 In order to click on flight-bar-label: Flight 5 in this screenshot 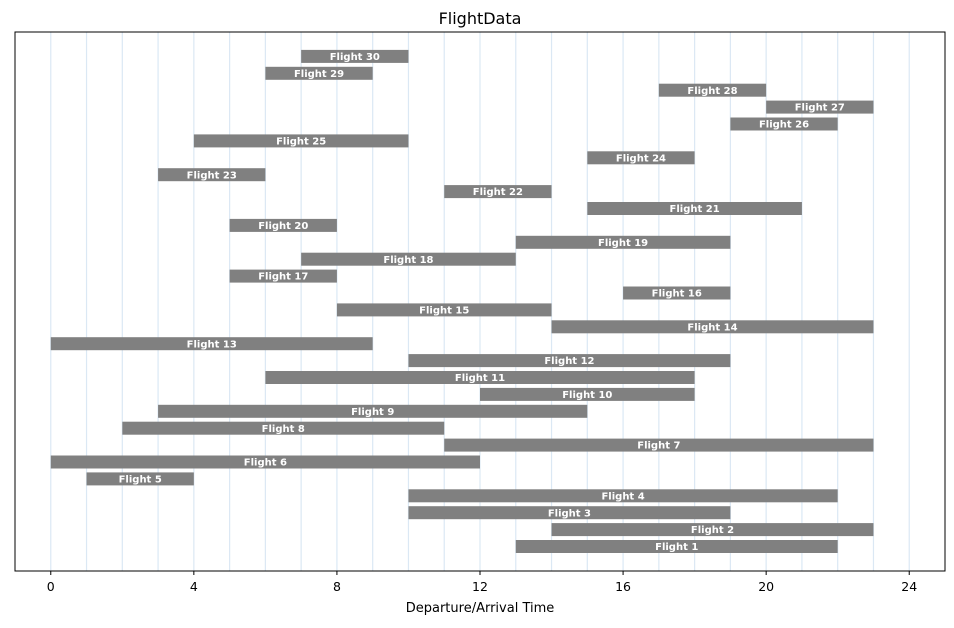, I will do `click(140, 480)`.